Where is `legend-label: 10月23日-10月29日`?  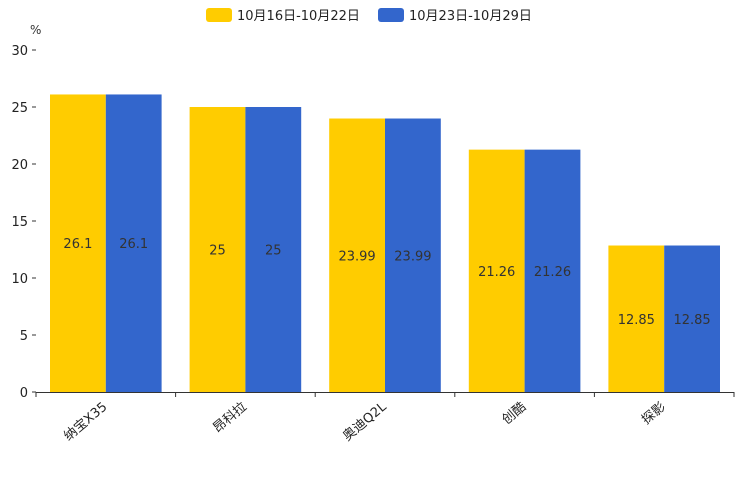 legend-label: 10月23日-10月29日 is located at coordinates (470, 16).